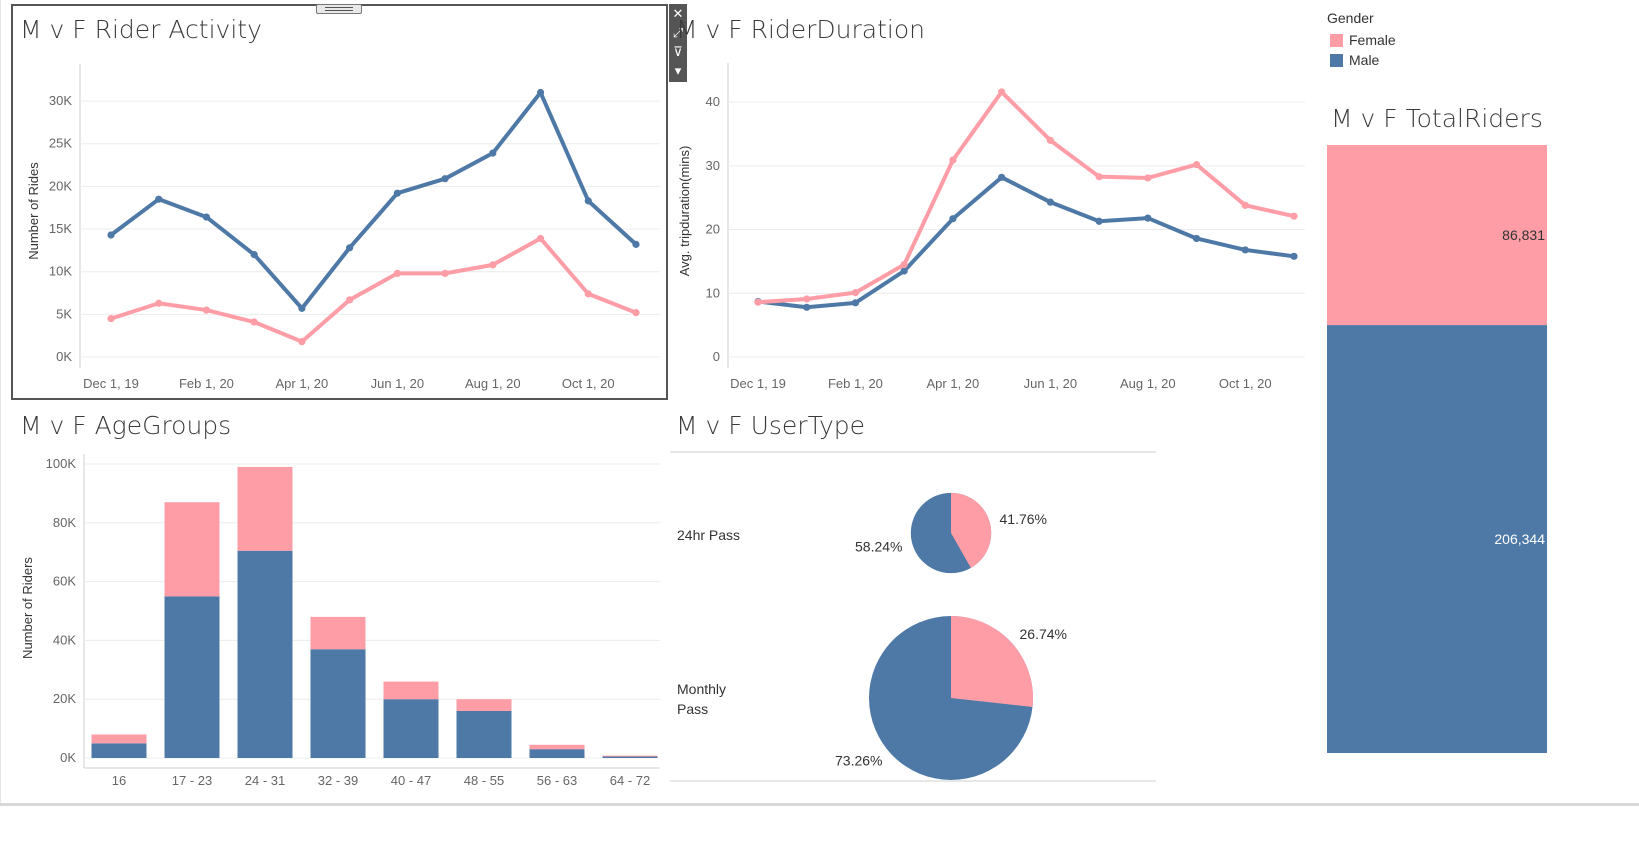 The image size is (1639, 842). Describe the element at coordinates (141, 29) in the screenshot. I see `activity-title: M v F Rider Activity` at that location.